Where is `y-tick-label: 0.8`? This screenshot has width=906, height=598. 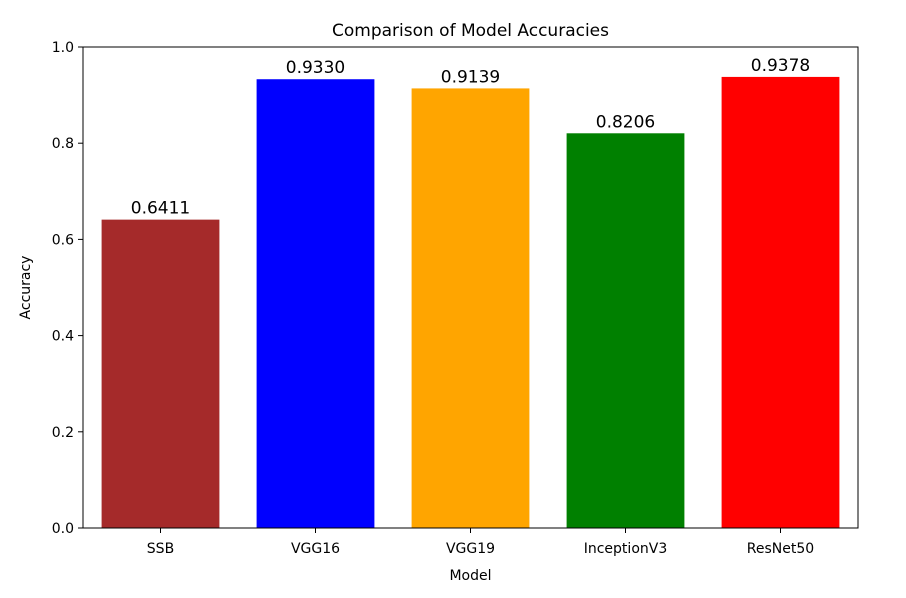 y-tick-label: 0.8 is located at coordinates (63, 144).